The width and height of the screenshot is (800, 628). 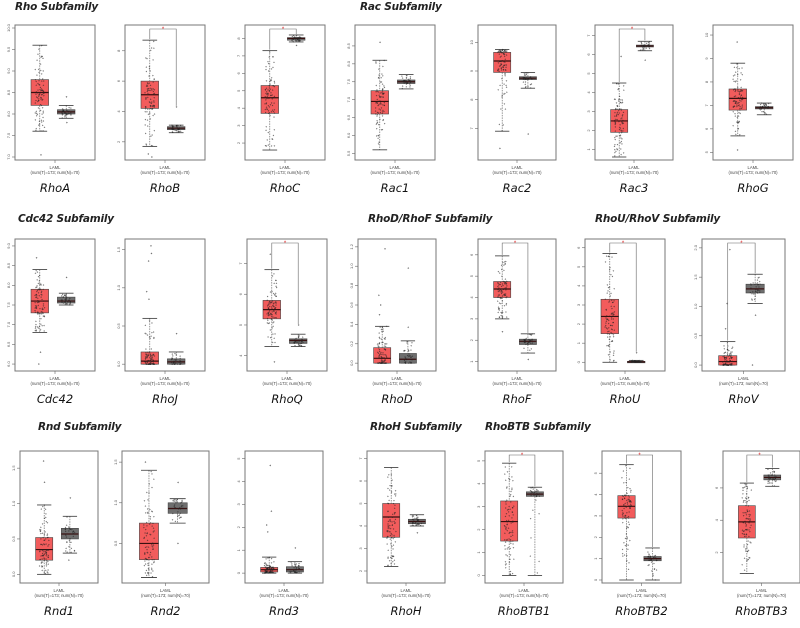 What do you see at coordinates (478, 506) in the screenshot?
I see `y-tick-label: 3` at bounding box center [478, 506].